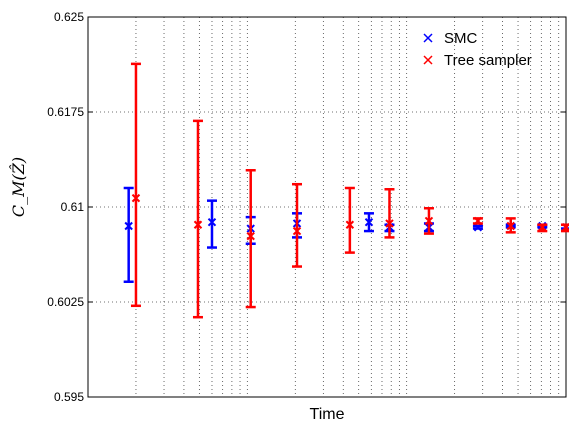 The image size is (569, 426). I want to click on x-axis-label: Time, so click(327, 414).